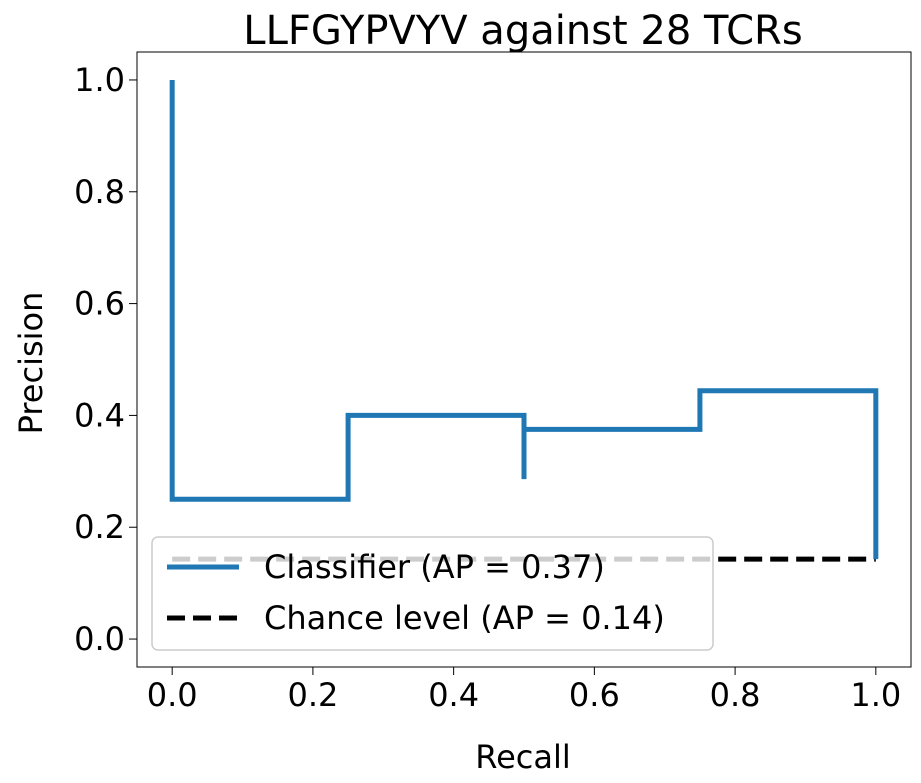 The width and height of the screenshot is (921, 783). I want to click on chart-title: LLFGYPVYV against 28 TCRs, so click(522, 31).